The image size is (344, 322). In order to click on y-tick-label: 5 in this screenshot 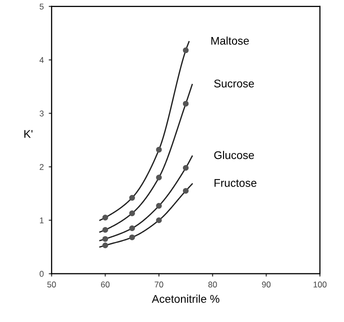, I will do `click(42, 7)`.